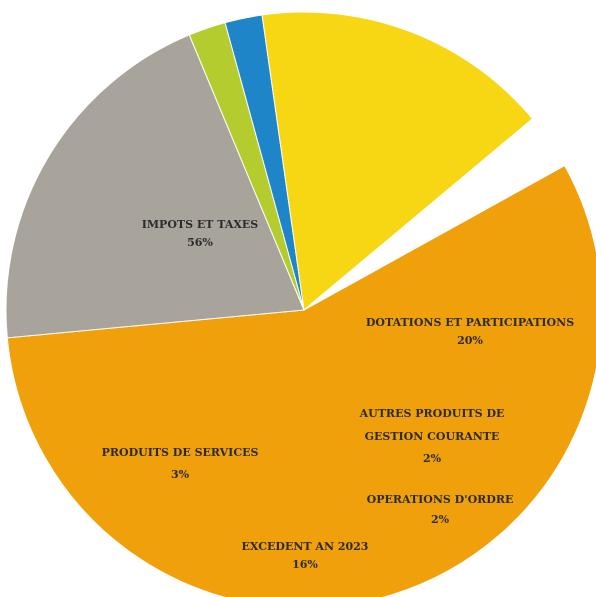  What do you see at coordinates (305, 564) in the screenshot?
I see `slice-value-excedent: 16%` at bounding box center [305, 564].